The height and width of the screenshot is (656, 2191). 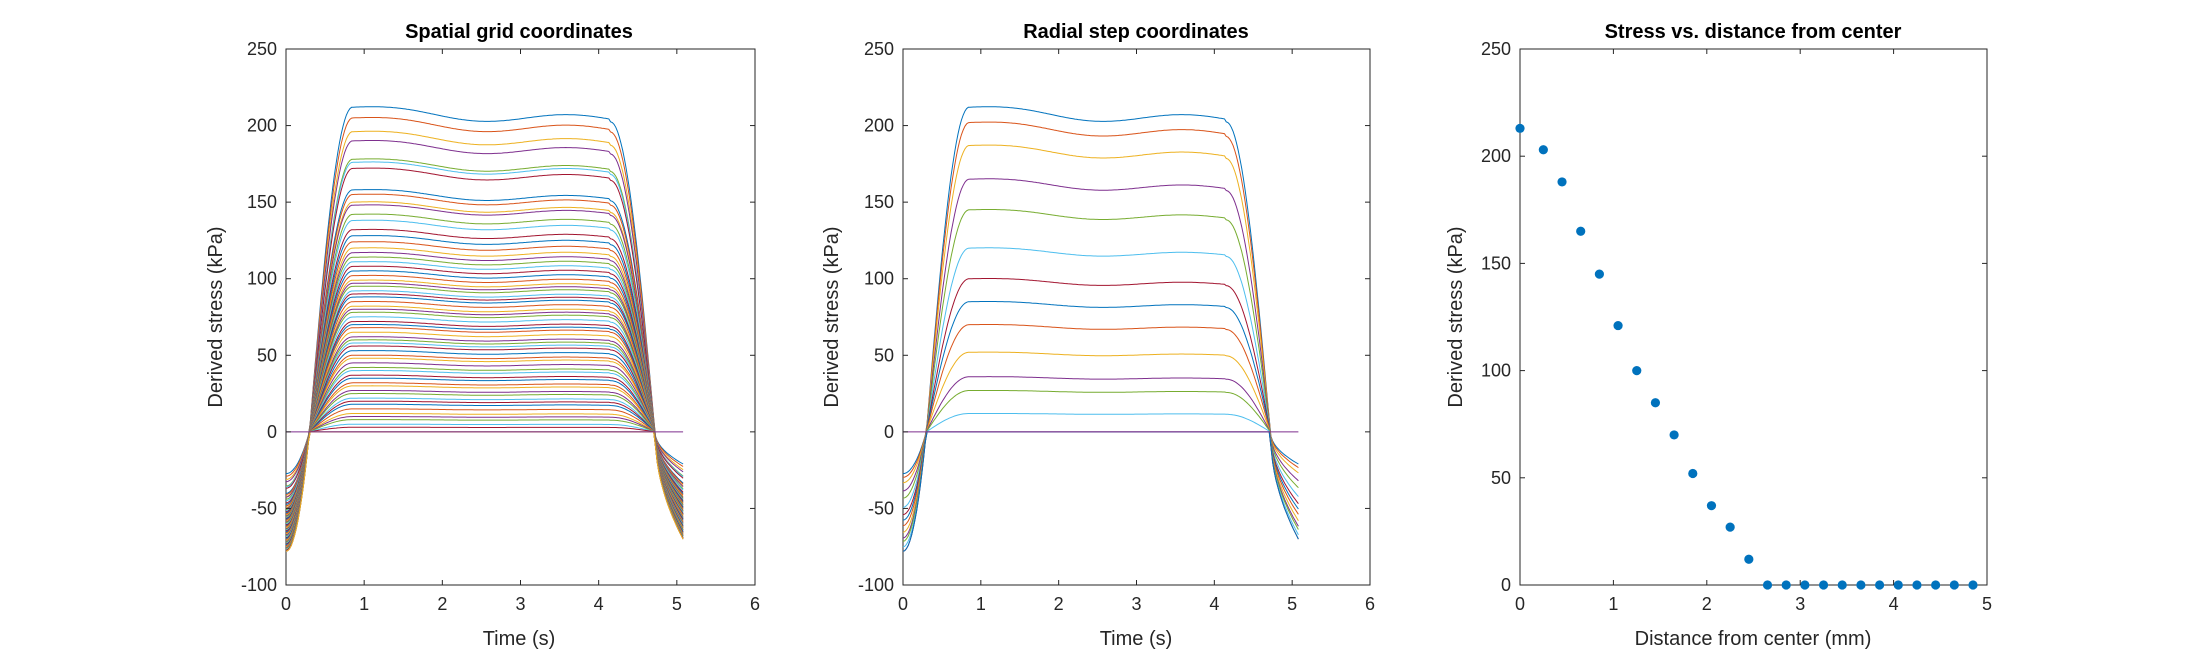 I want to click on y-tick-label: -50, so click(x=881, y=508).